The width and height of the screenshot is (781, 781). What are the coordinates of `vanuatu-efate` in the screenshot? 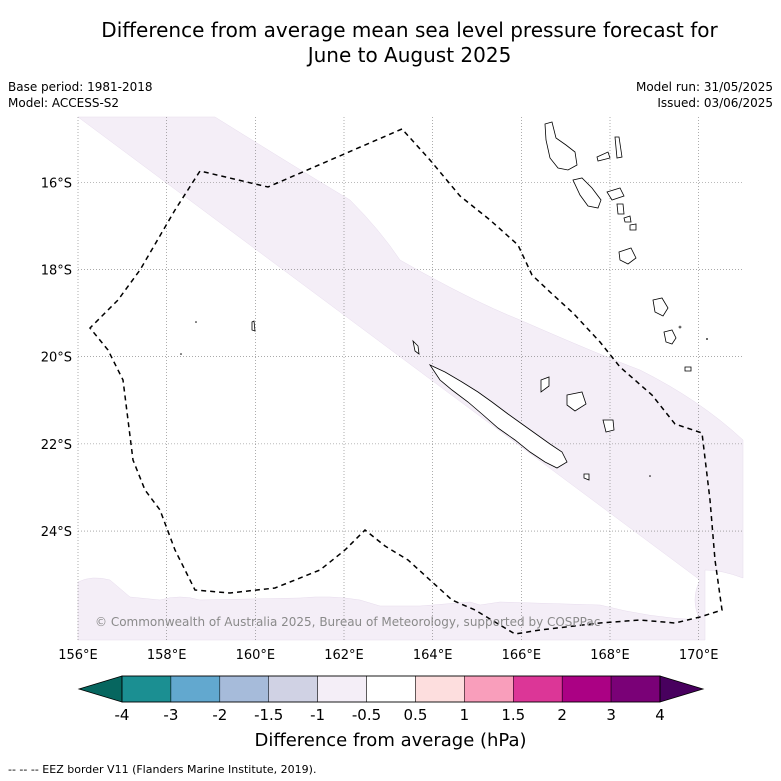 It's located at (627, 256).